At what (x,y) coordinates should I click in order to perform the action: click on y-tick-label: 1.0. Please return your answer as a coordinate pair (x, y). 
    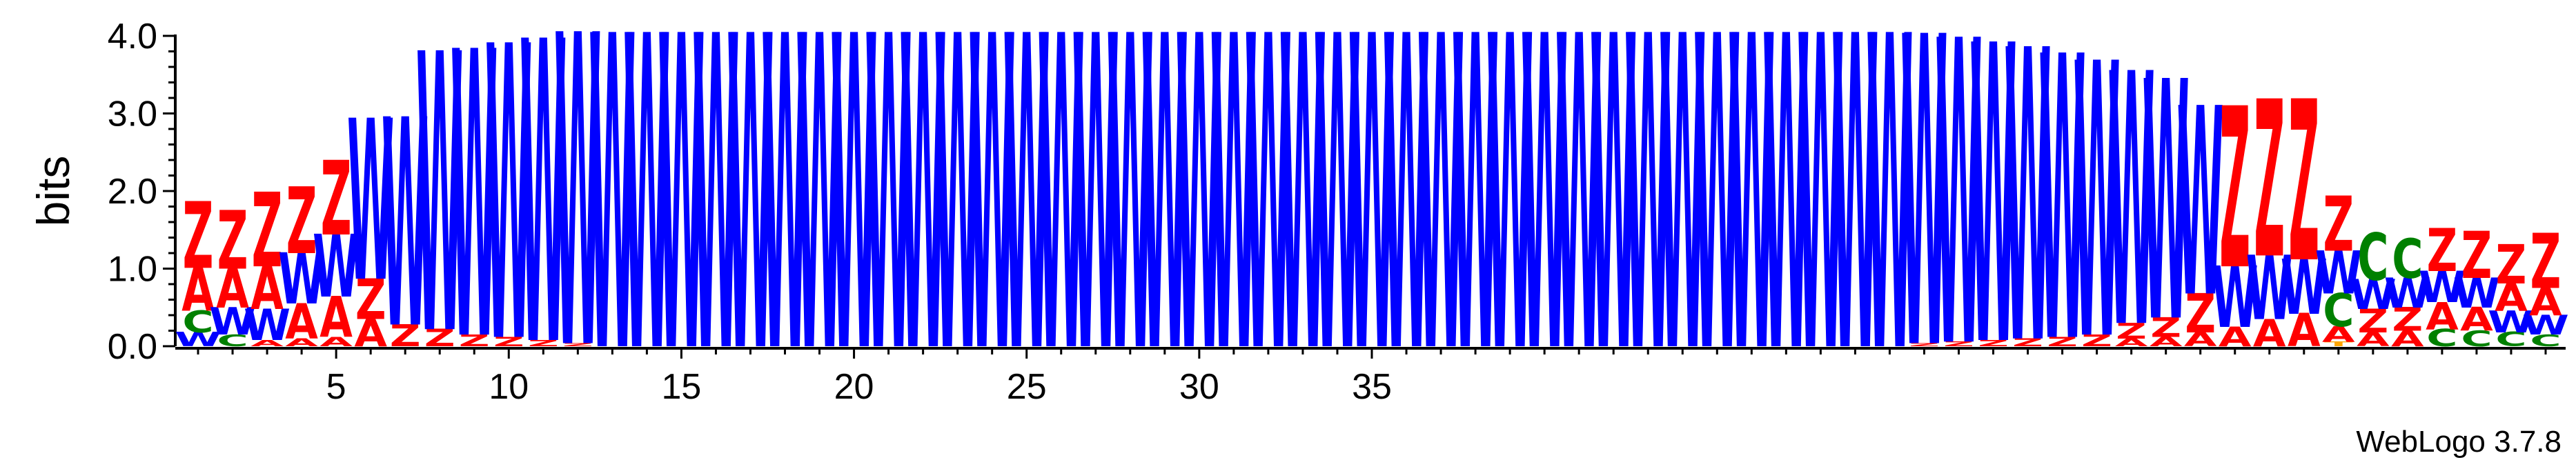
    Looking at the image, I should click on (132, 270).